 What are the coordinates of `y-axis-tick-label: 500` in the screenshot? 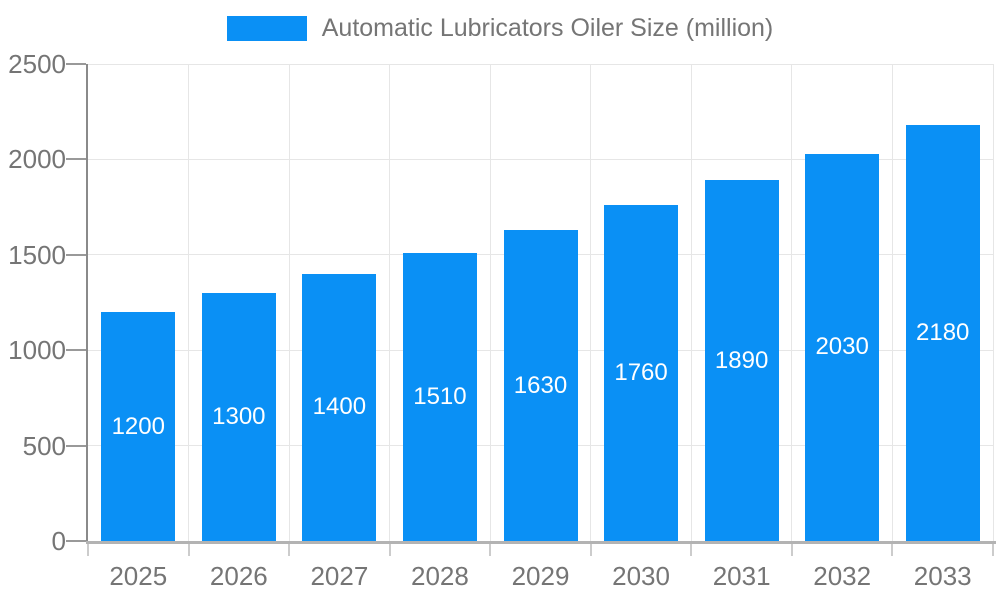 It's located at (44, 445).